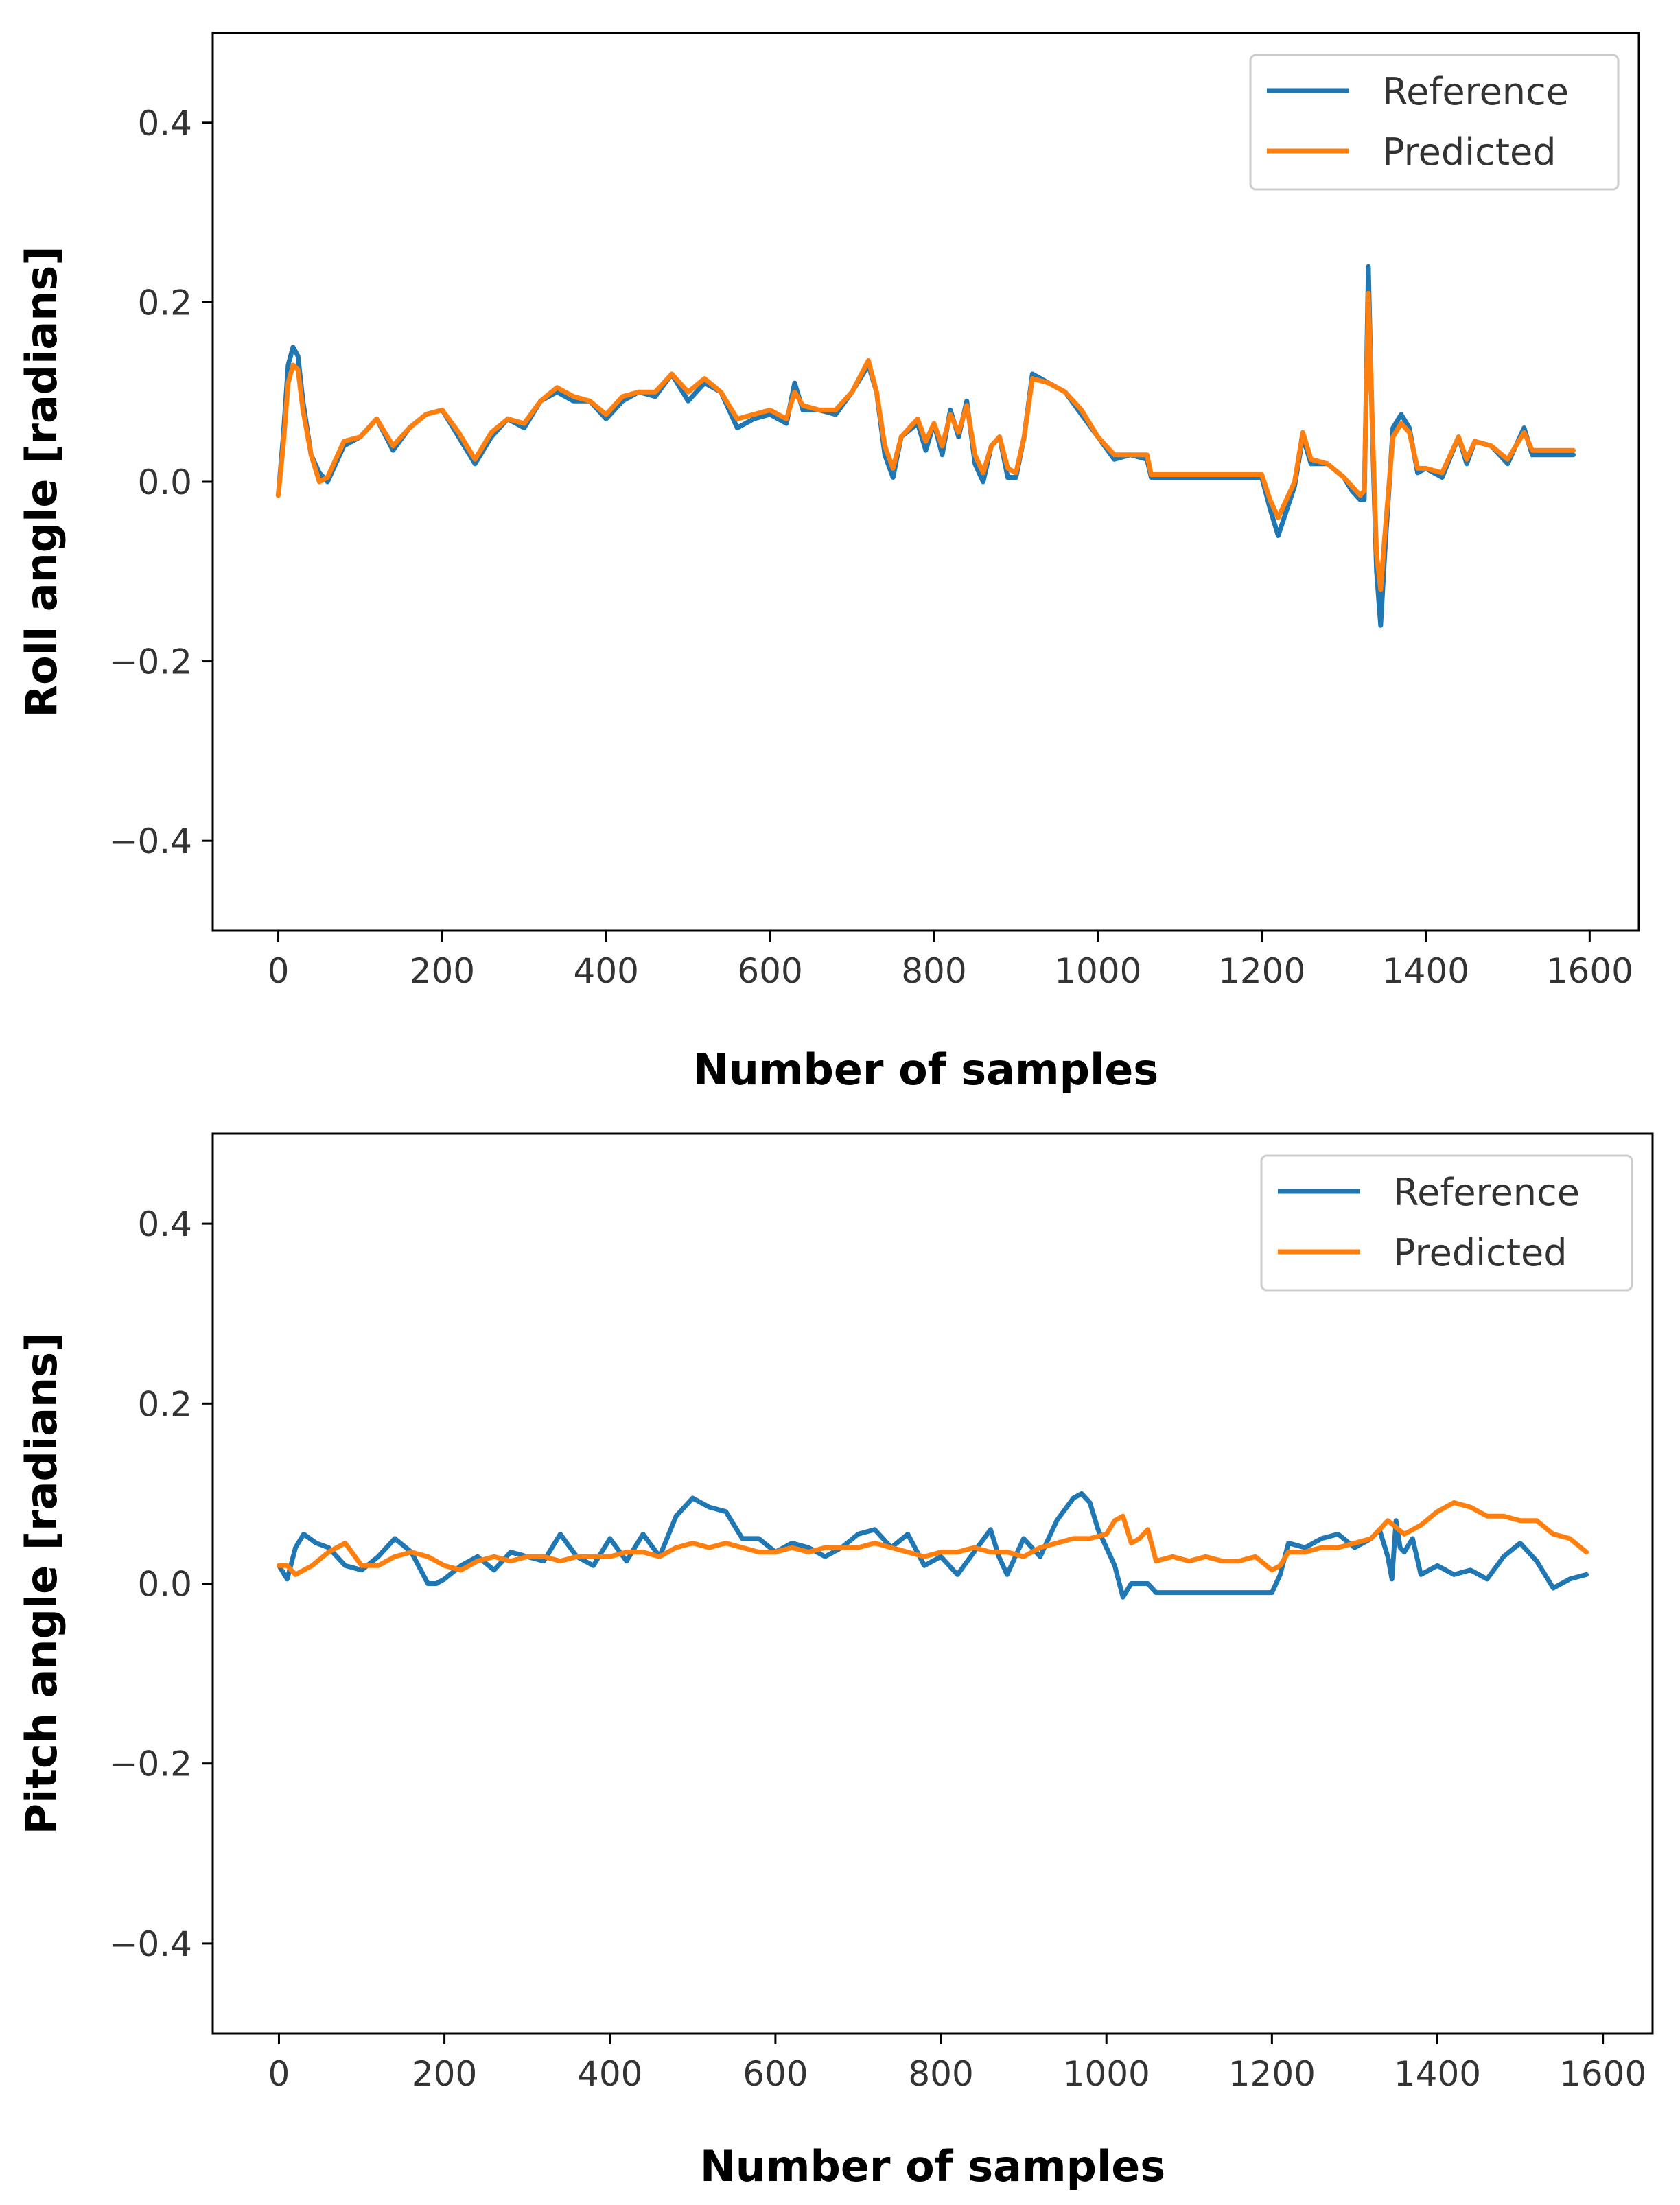 This screenshot has width=1680, height=2205. I want to click on y-axis-title: Pitch angle [radians], so click(41, 1584).